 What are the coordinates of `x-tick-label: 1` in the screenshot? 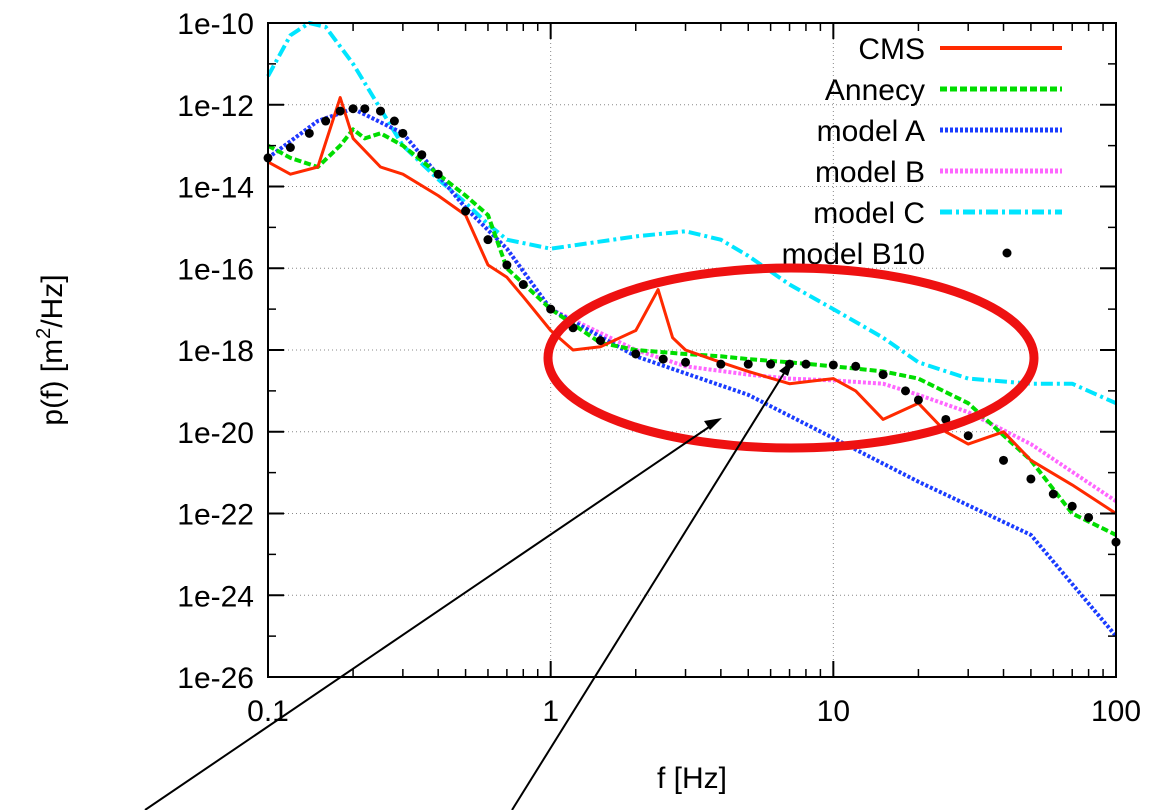 It's located at (550, 711).